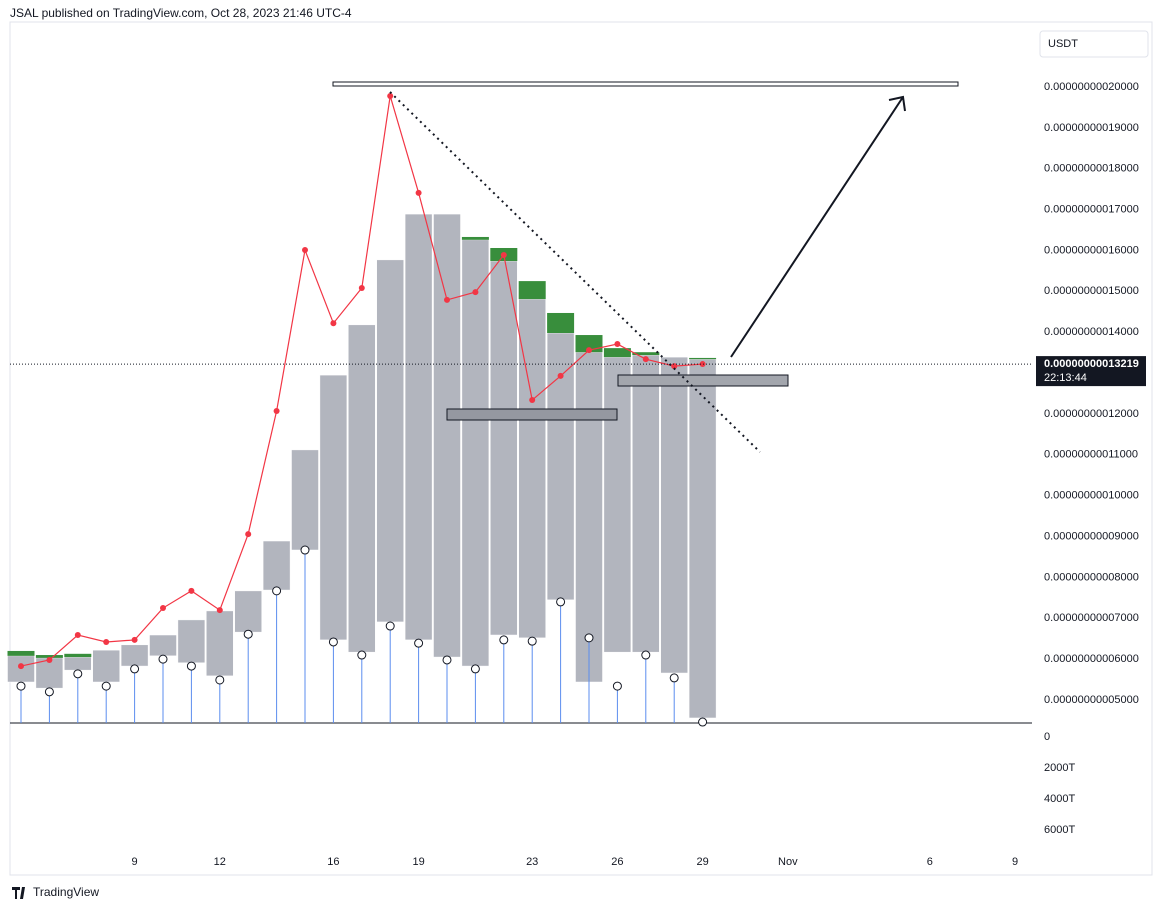 Image resolution: width=1162 pixels, height=911 pixels. Describe the element at coordinates (1094, 44) in the screenshot. I see `currency-box` at that location.